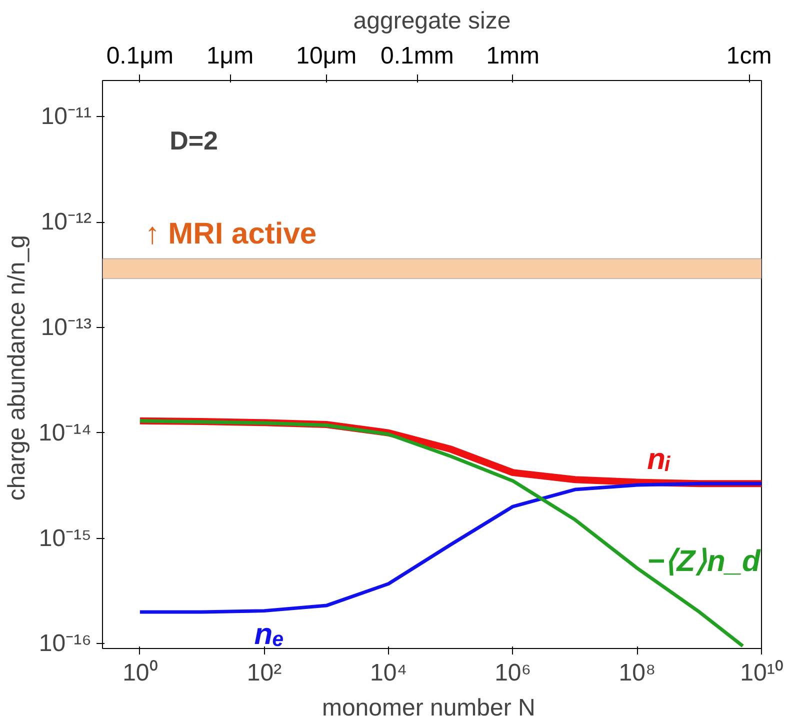  I want to click on y-tick-label: 10⁻¹³, so click(66, 327).